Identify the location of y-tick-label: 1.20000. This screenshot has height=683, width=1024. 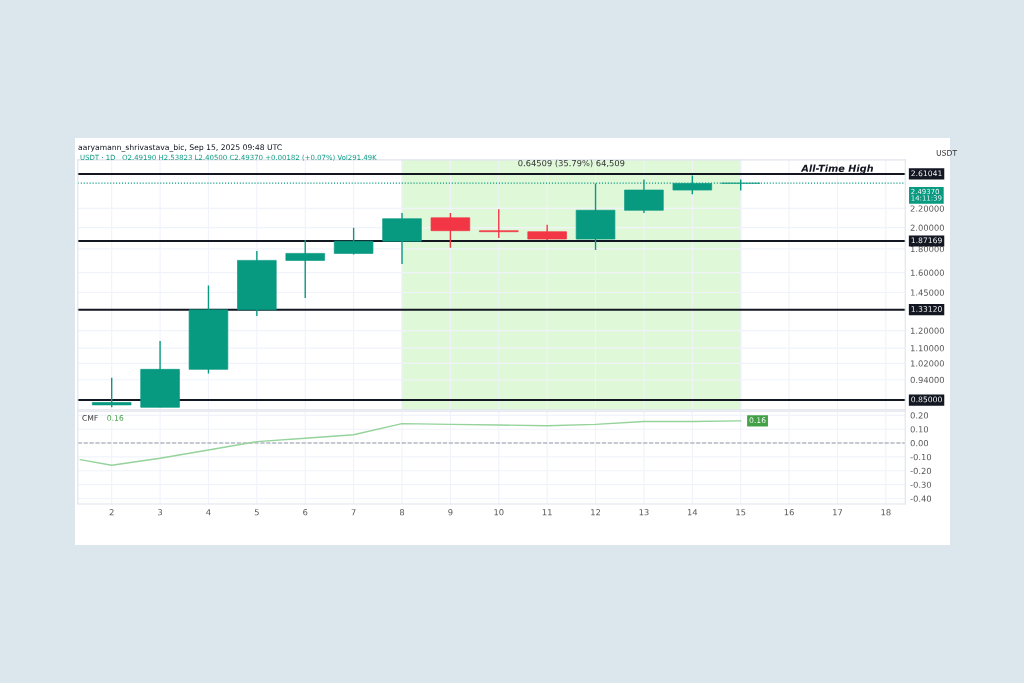
(927, 330).